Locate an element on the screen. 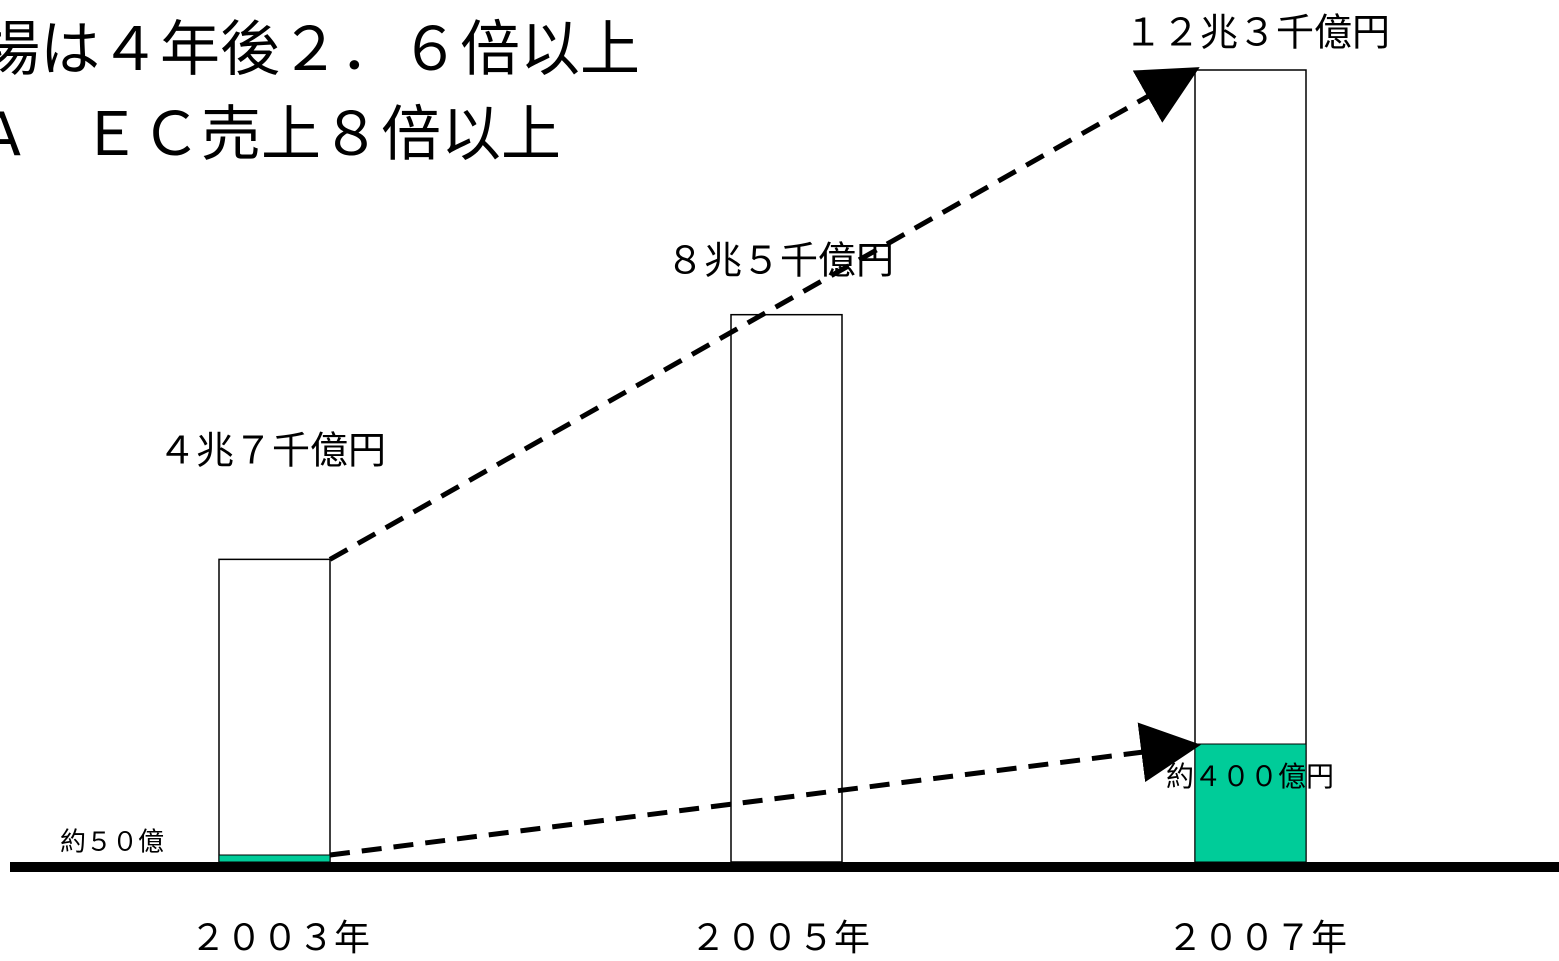 The height and width of the screenshot is (961, 1559). headline-line-1: 場は４年後２．６倍以上 is located at coordinates (320, 50).